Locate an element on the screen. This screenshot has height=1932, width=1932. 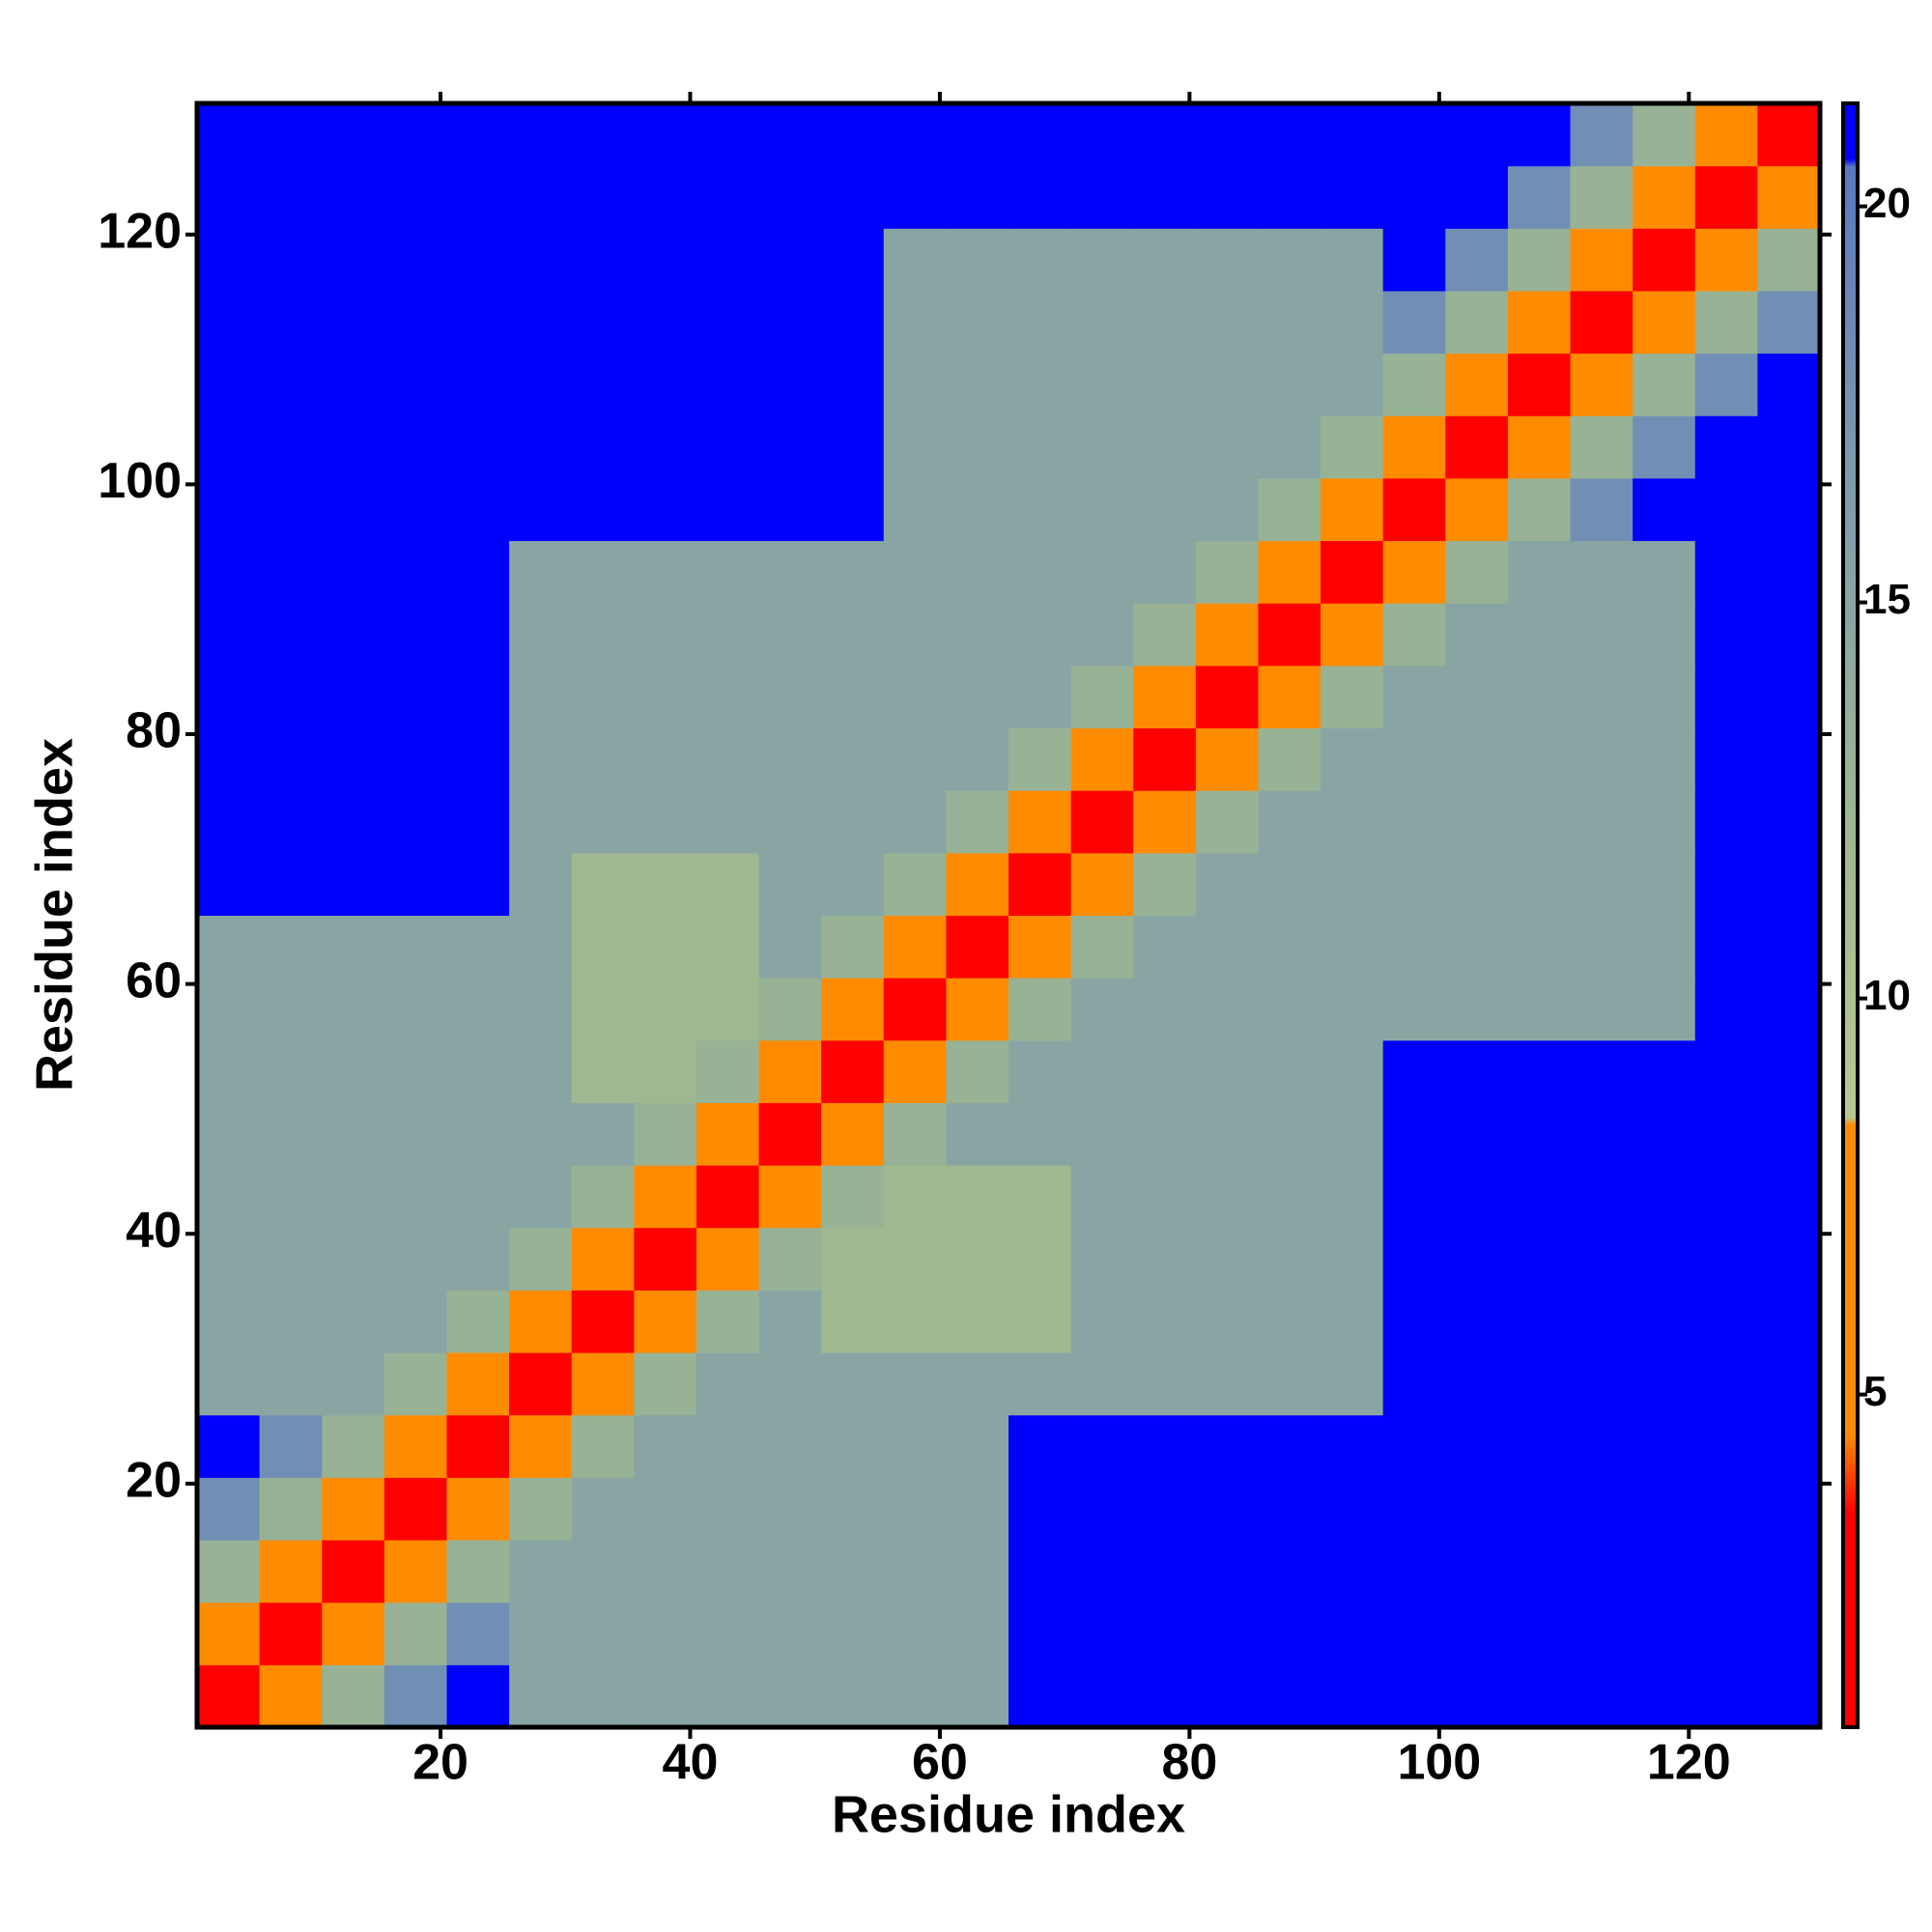
y-tick-label: 20 is located at coordinates (154, 1481).